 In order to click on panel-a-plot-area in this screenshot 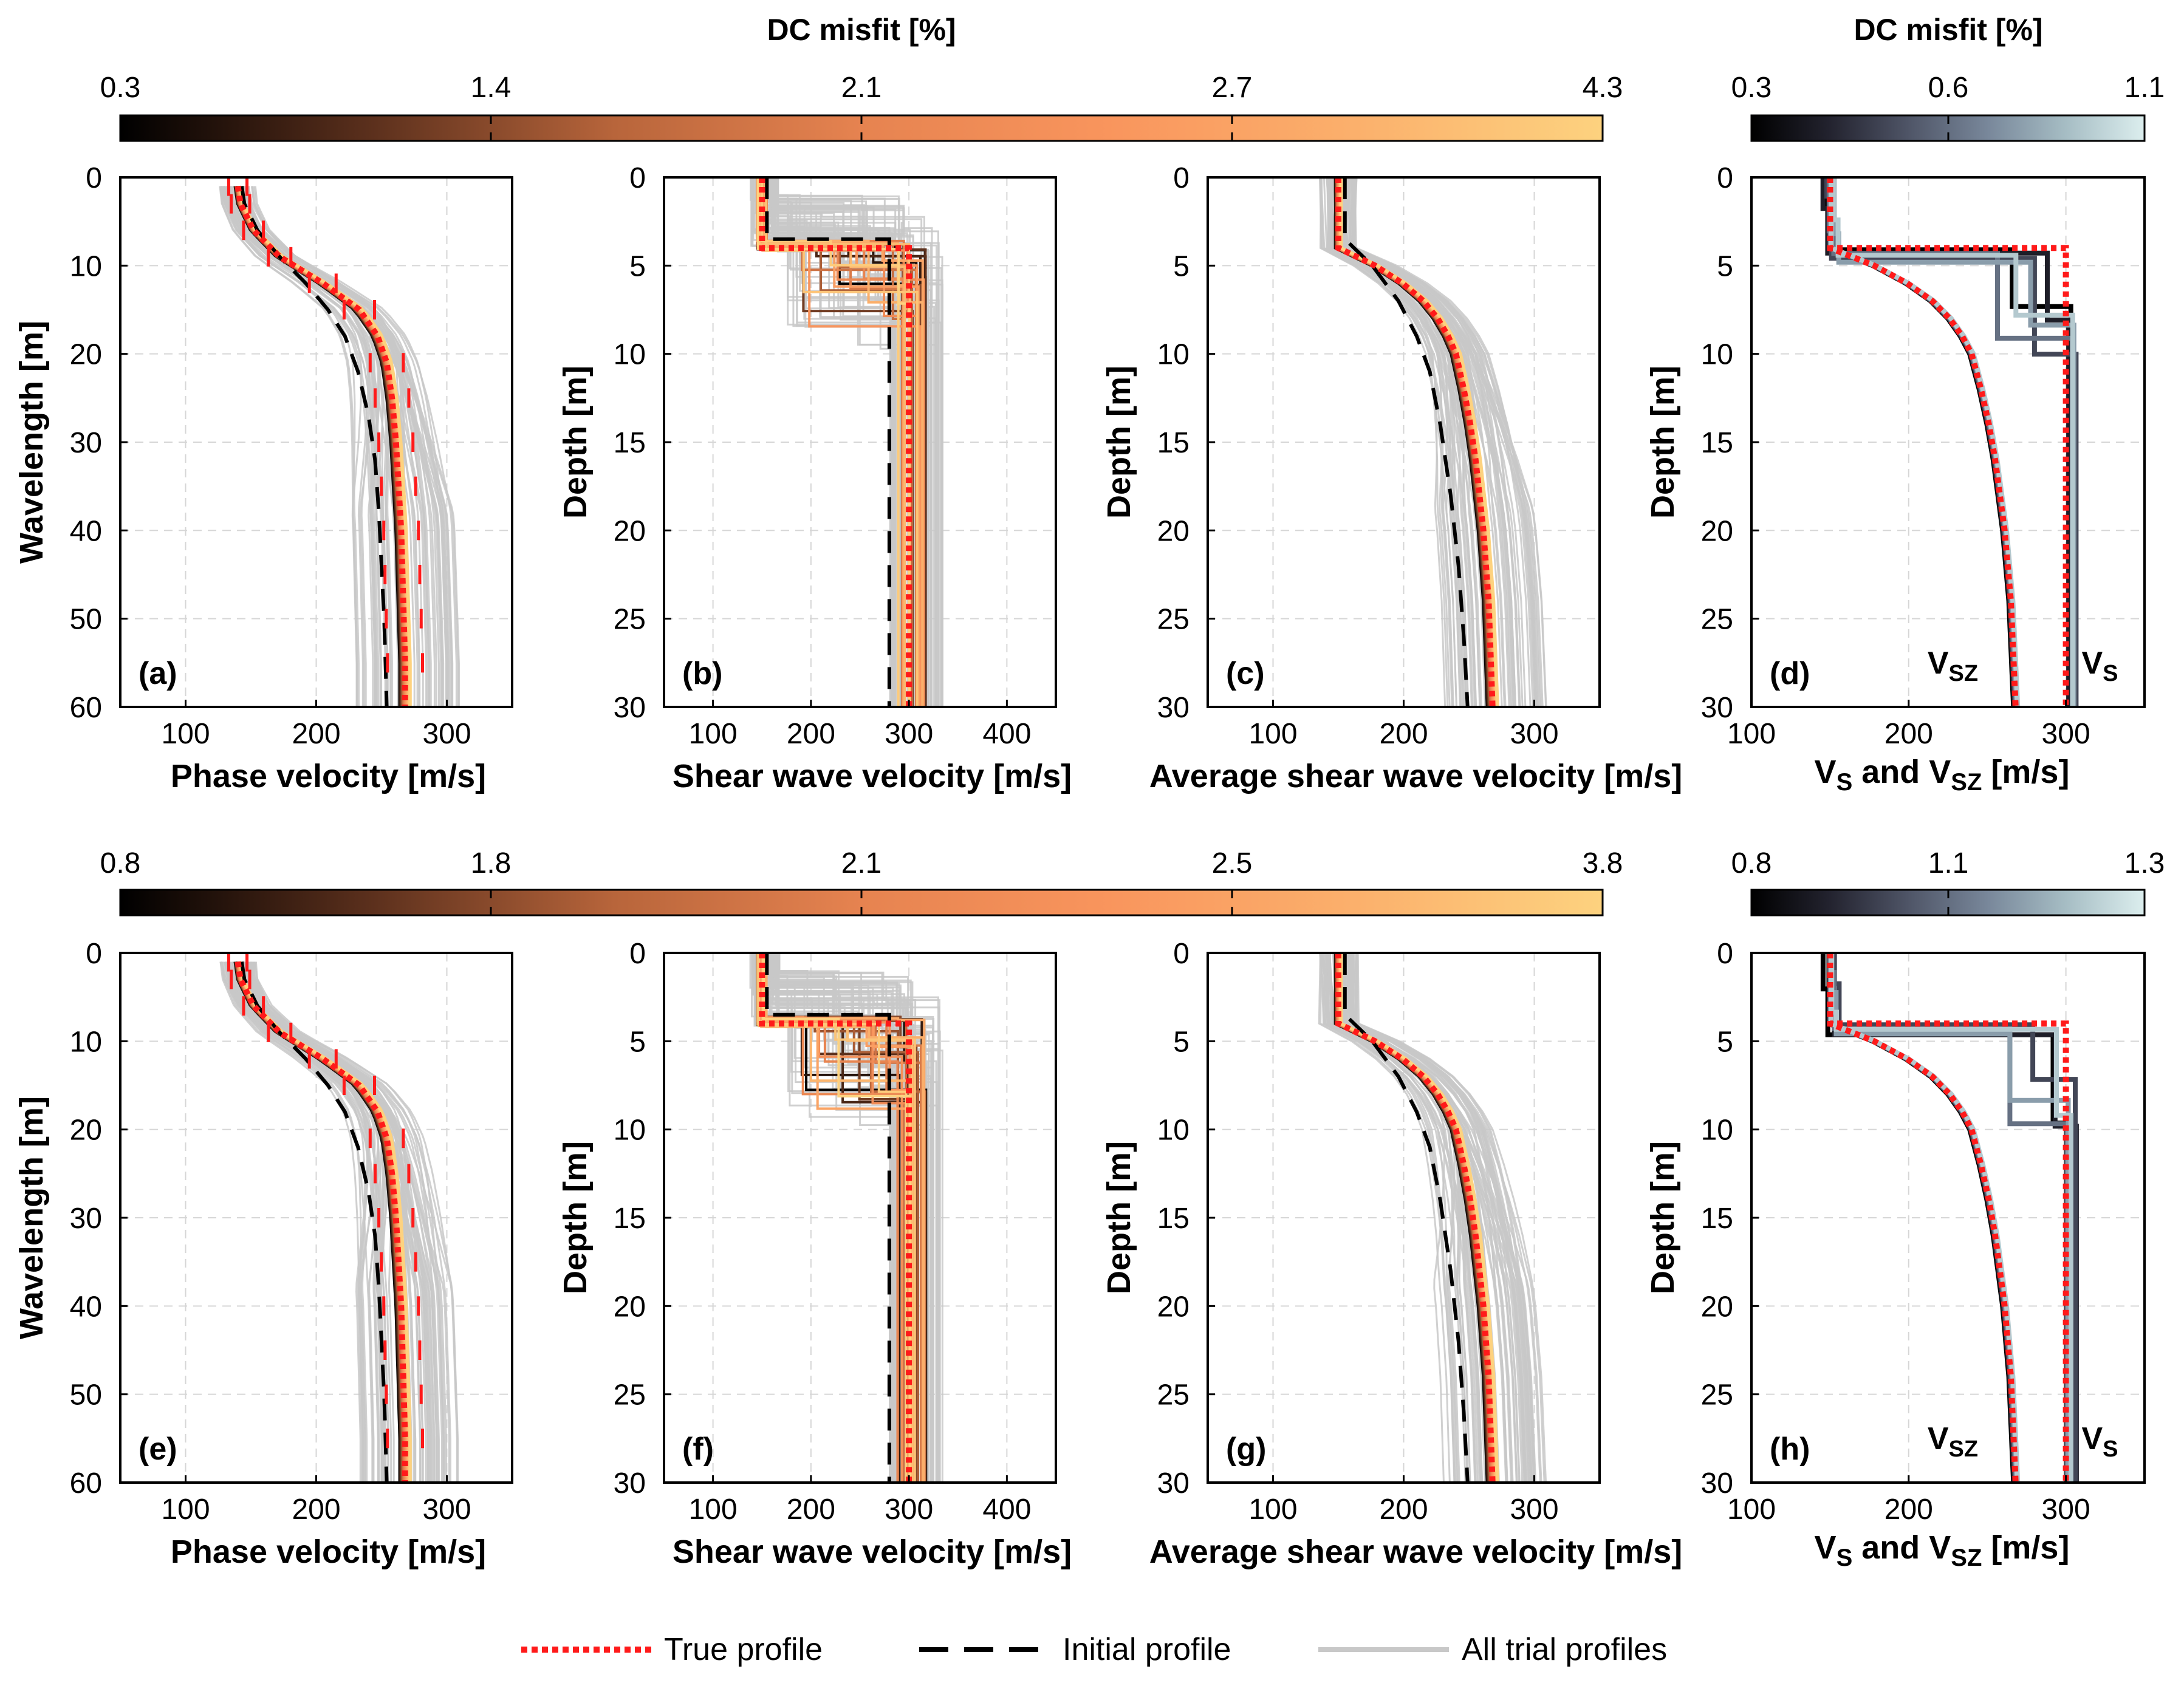, I will do `click(316, 442)`.